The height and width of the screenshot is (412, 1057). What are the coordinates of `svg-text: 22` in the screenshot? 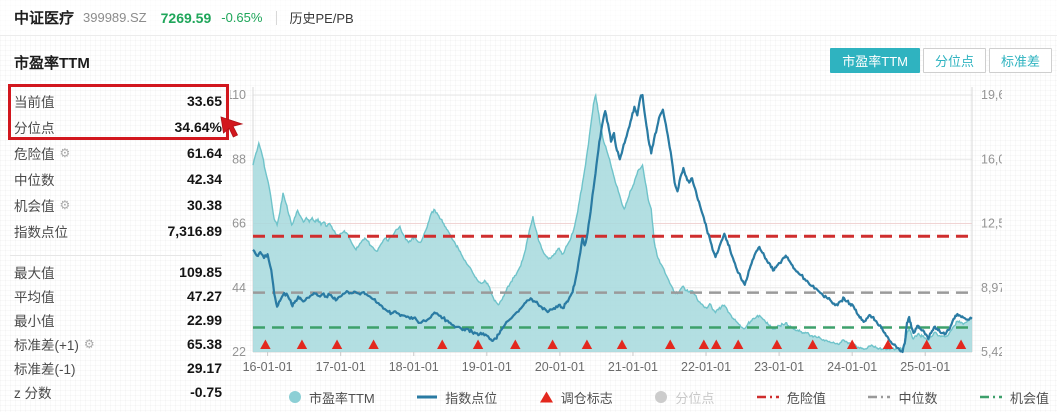 It's located at (239, 352).